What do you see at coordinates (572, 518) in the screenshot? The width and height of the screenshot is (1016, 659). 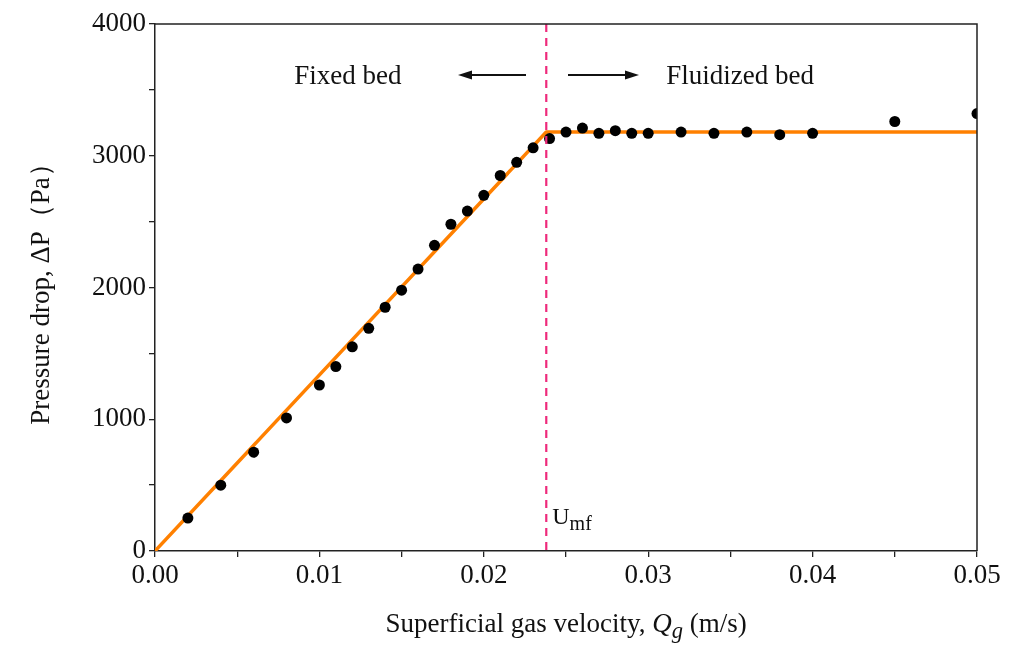 I see `ref-line-label: U$_{mf}$` at bounding box center [572, 518].